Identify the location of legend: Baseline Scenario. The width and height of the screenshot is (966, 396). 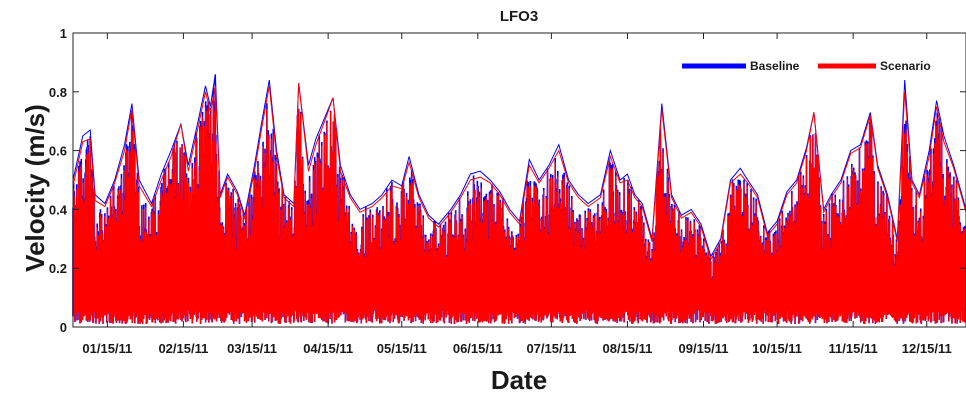
(811, 66).